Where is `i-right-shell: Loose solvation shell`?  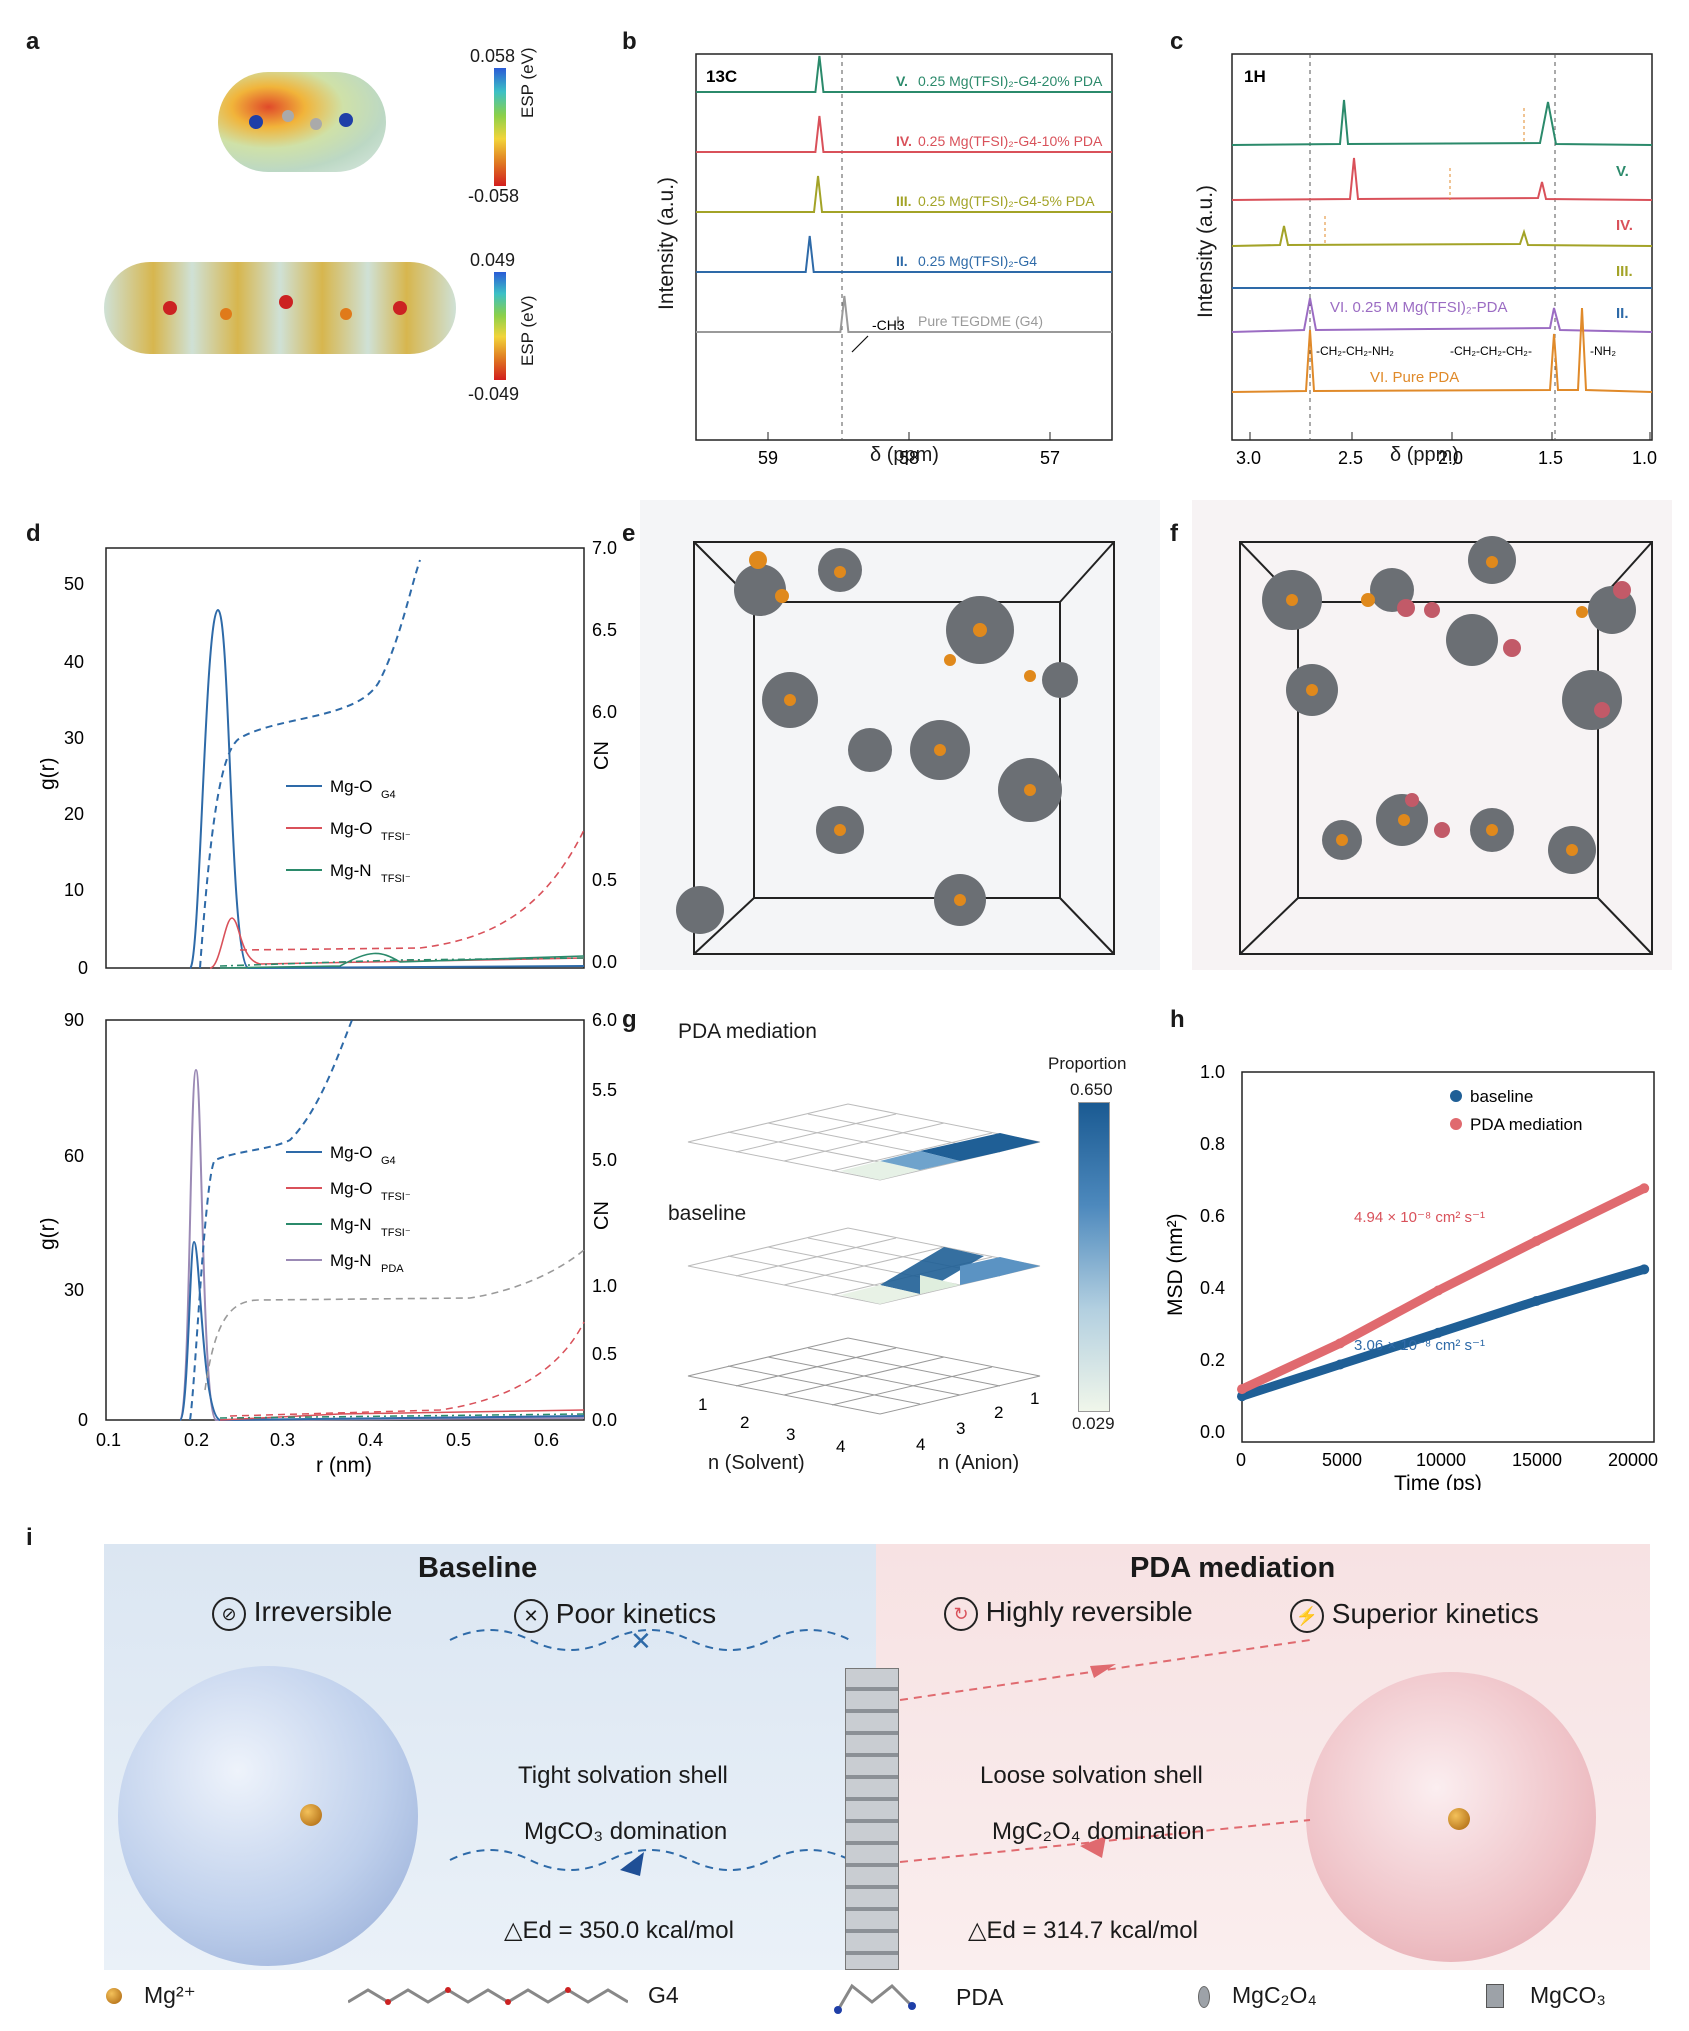 i-right-shell: Loose solvation shell is located at coordinates (1091, 1775).